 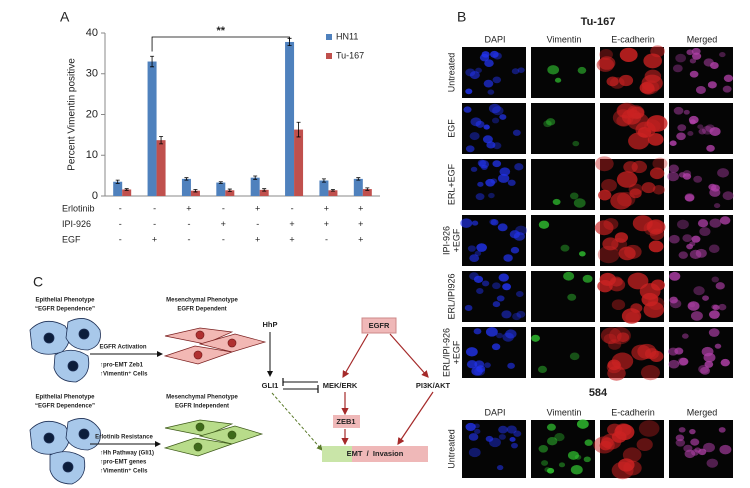 I want to click on column-header: Merged, so click(x=702, y=39).